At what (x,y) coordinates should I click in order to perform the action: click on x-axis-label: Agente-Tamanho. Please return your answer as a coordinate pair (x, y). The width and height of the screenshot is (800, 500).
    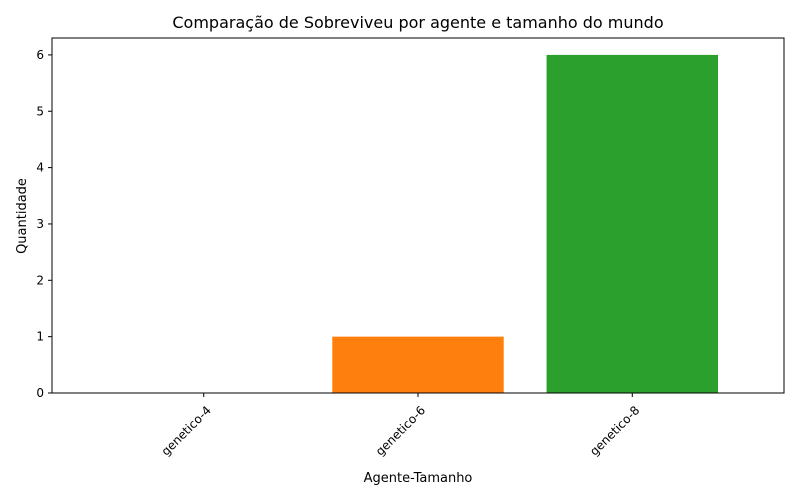
    Looking at the image, I should click on (418, 478).